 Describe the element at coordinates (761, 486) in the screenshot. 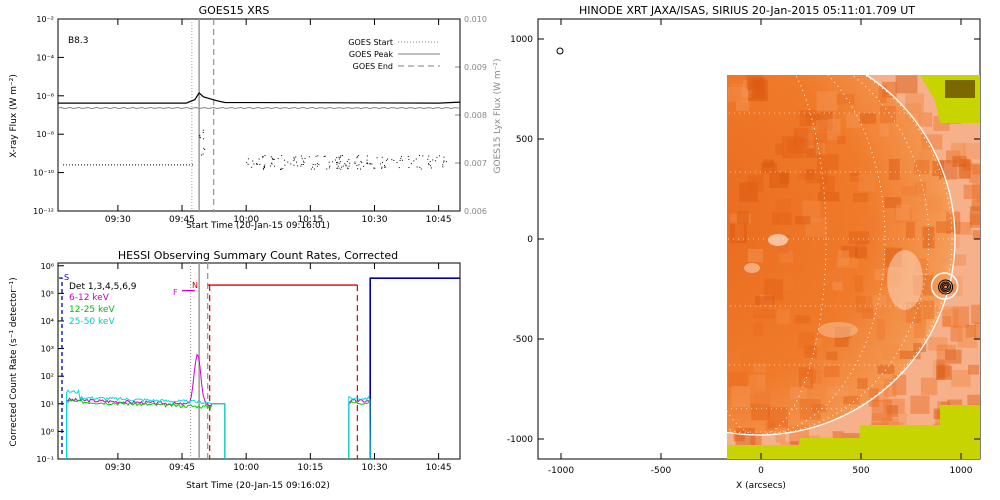

I see `xrt-xlabel: X (arcsecs)` at that location.